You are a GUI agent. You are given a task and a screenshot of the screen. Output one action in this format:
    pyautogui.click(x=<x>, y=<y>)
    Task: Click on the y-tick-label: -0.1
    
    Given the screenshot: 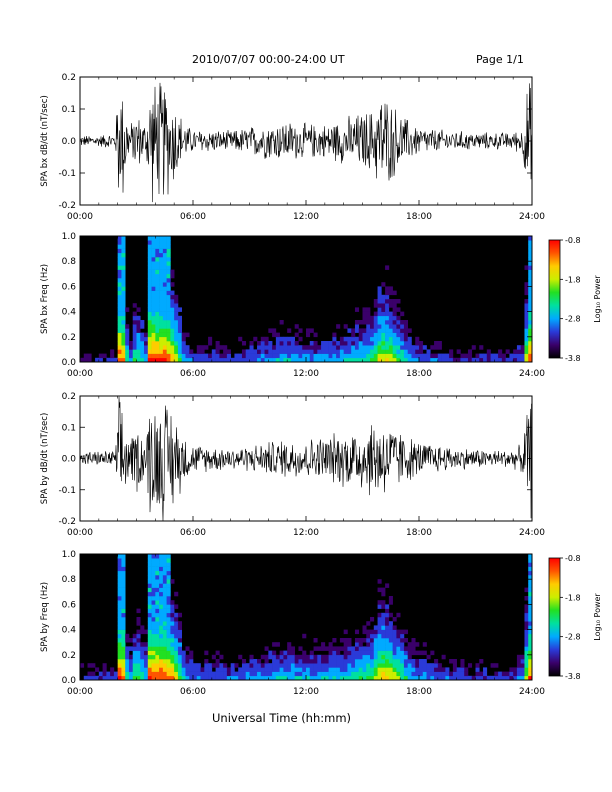 What is the action you would take?
    pyautogui.click(x=67, y=174)
    